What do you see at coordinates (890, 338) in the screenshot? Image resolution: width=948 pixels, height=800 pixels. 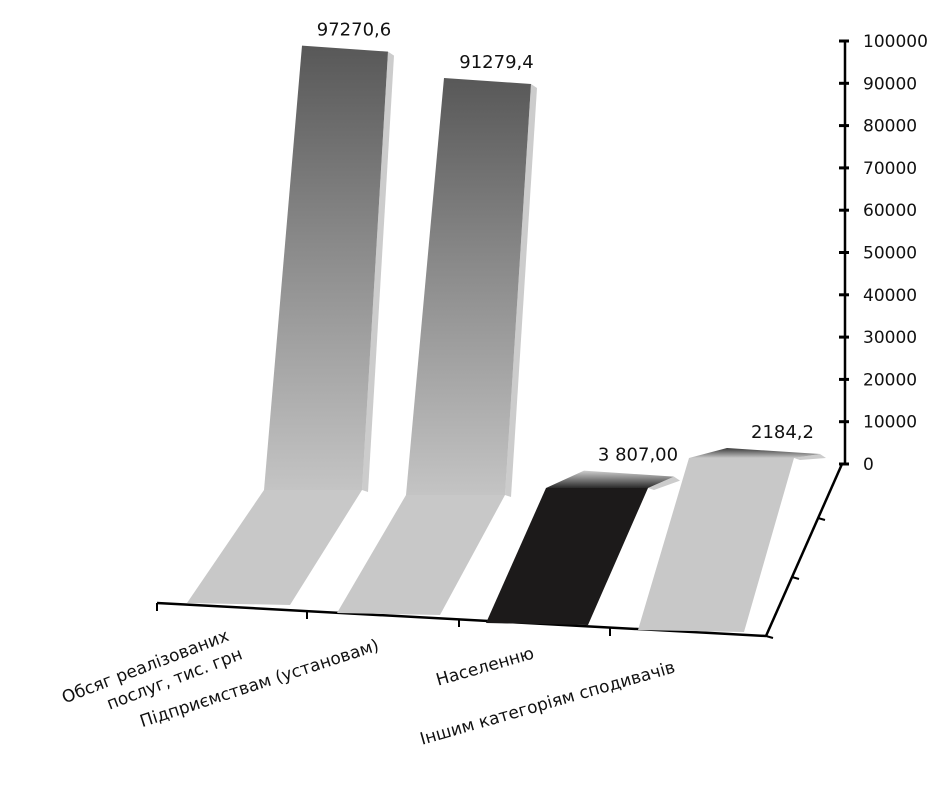 I see `y-tick-label-3: 30000` at bounding box center [890, 338].